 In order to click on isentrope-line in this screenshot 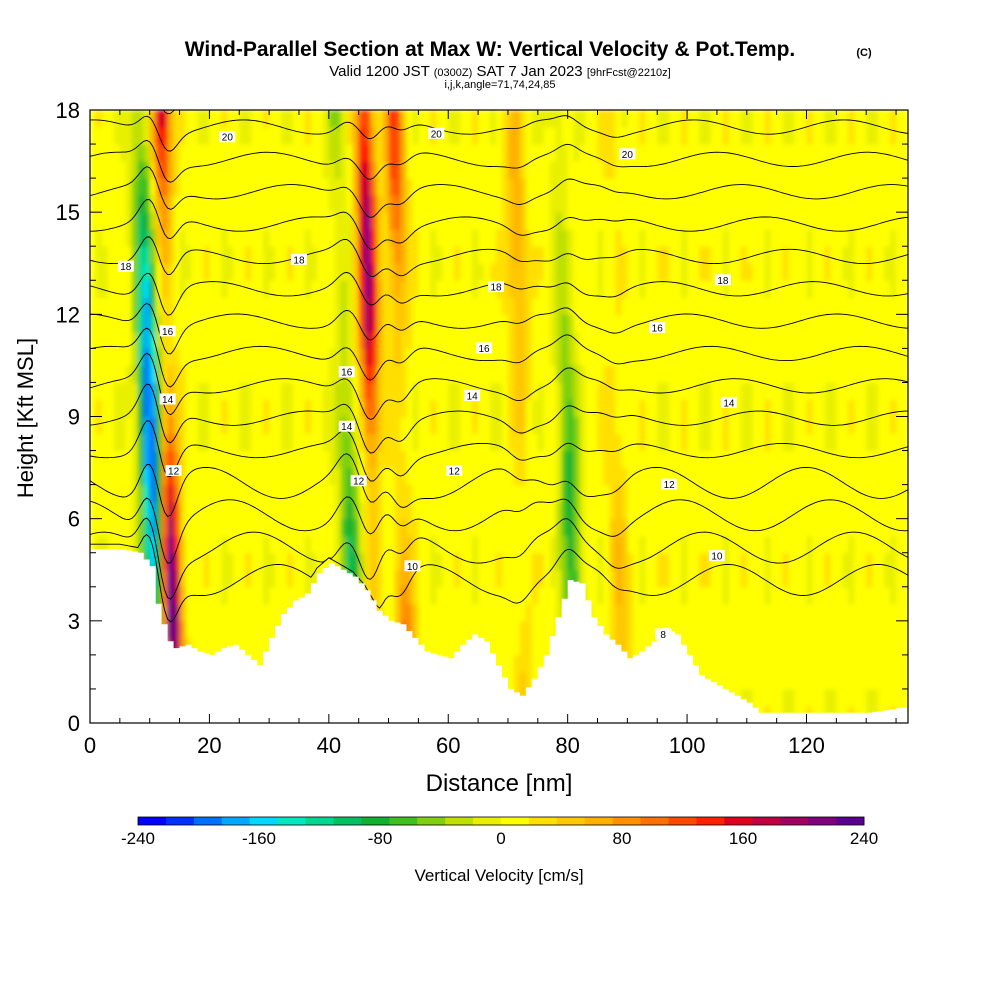, I will do `click(499, 224)`.